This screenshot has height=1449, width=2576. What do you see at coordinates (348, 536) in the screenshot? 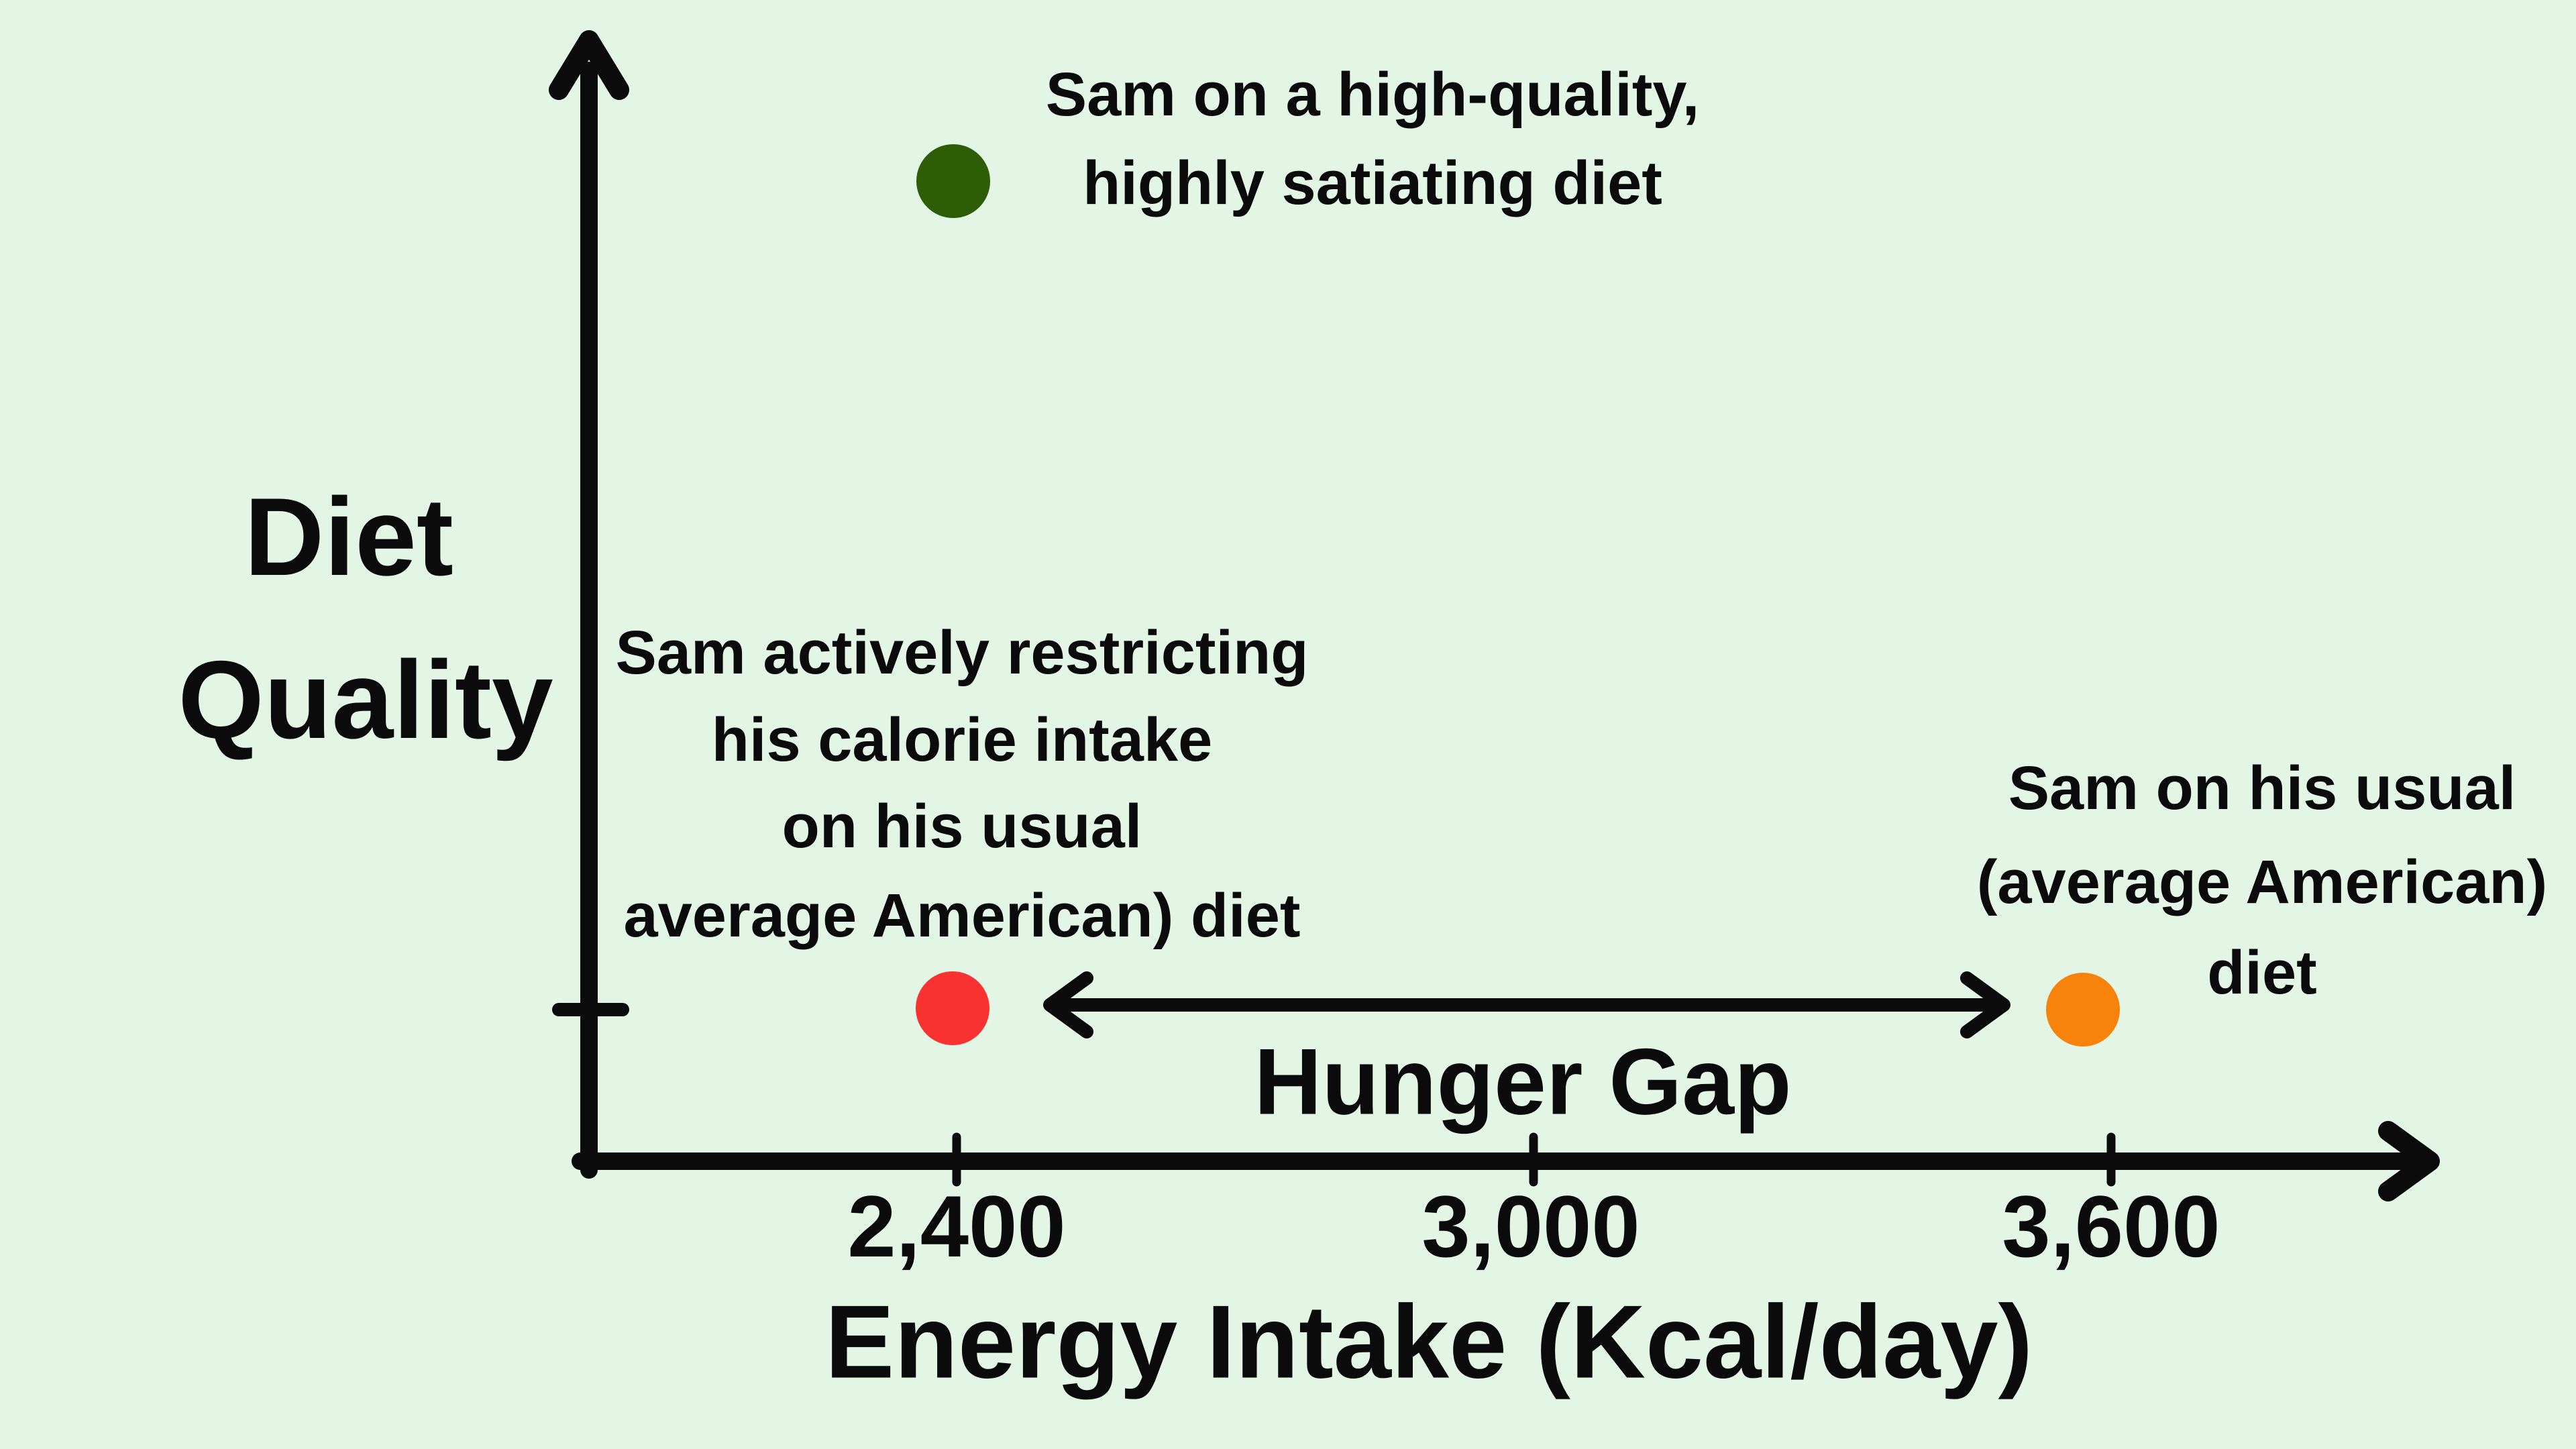
I see `y-axis-title-line-1: Diet` at bounding box center [348, 536].